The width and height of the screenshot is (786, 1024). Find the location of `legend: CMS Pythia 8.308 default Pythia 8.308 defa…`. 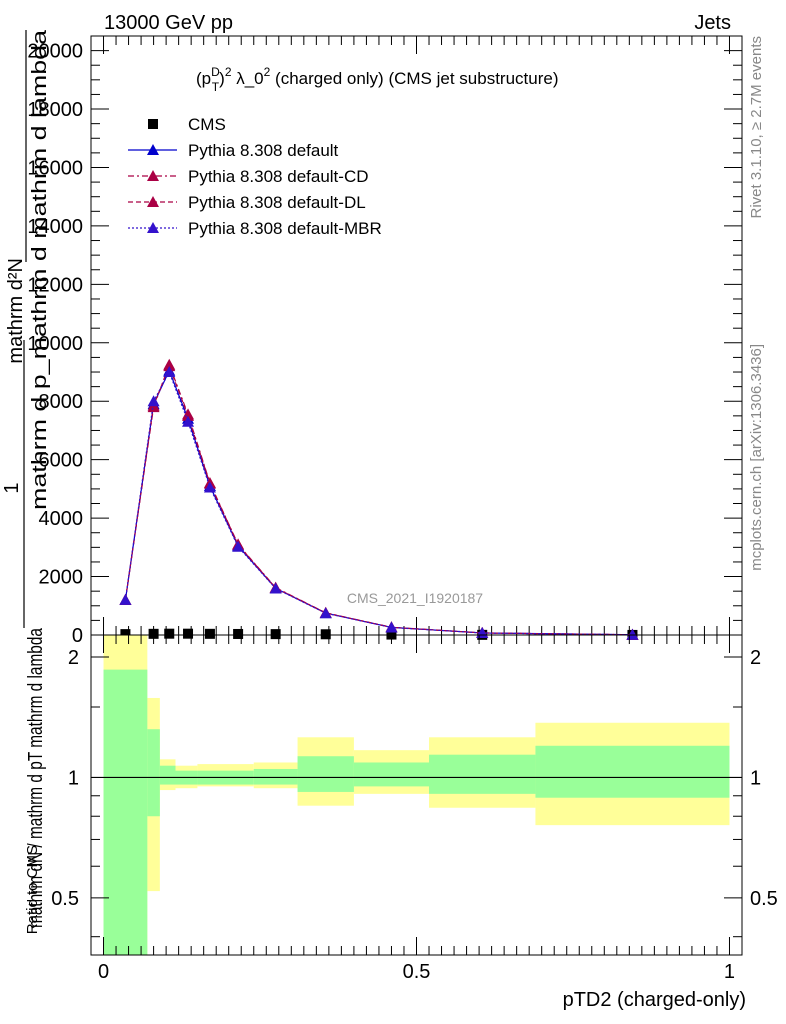

legend: CMS Pythia 8.308 default Pythia 8.308 defa… is located at coordinates (255, 176).